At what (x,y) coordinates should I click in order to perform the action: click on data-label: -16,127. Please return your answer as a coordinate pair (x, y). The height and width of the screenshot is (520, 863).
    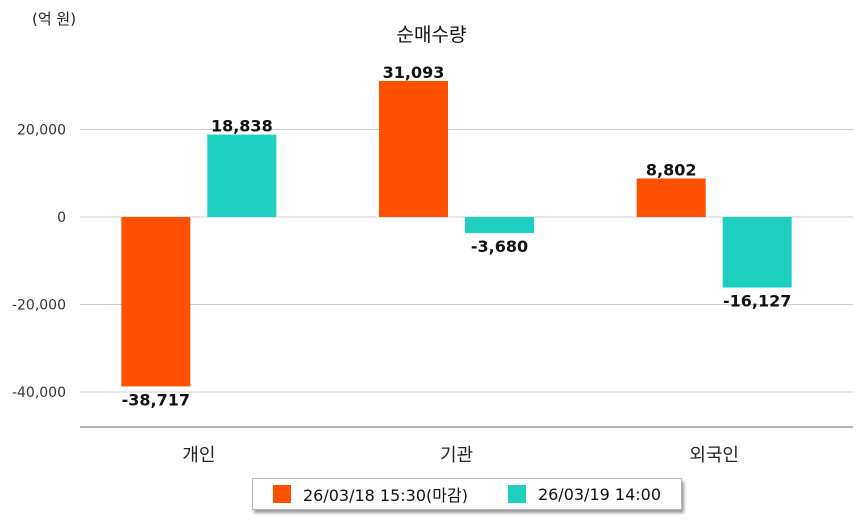
    Looking at the image, I should click on (757, 301).